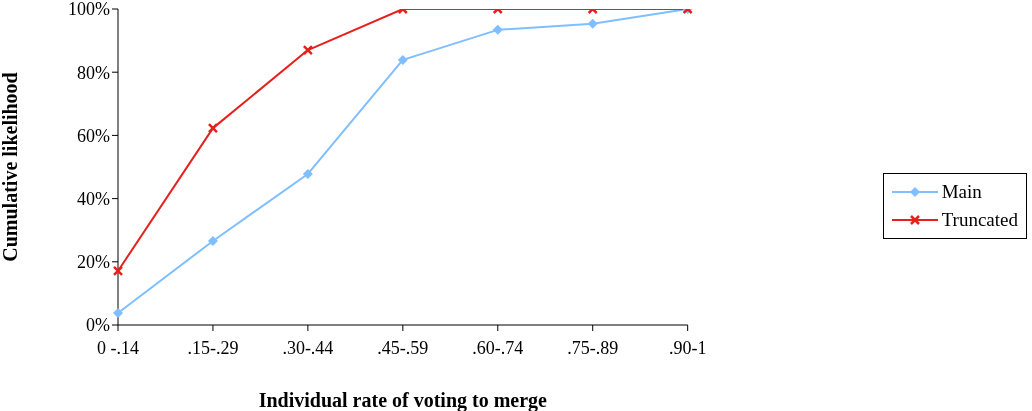 The height and width of the screenshot is (411, 1032). Describe the element at coordinates (98, 325) in the screenshot. I see `y-tick-label: 0%` at that location.